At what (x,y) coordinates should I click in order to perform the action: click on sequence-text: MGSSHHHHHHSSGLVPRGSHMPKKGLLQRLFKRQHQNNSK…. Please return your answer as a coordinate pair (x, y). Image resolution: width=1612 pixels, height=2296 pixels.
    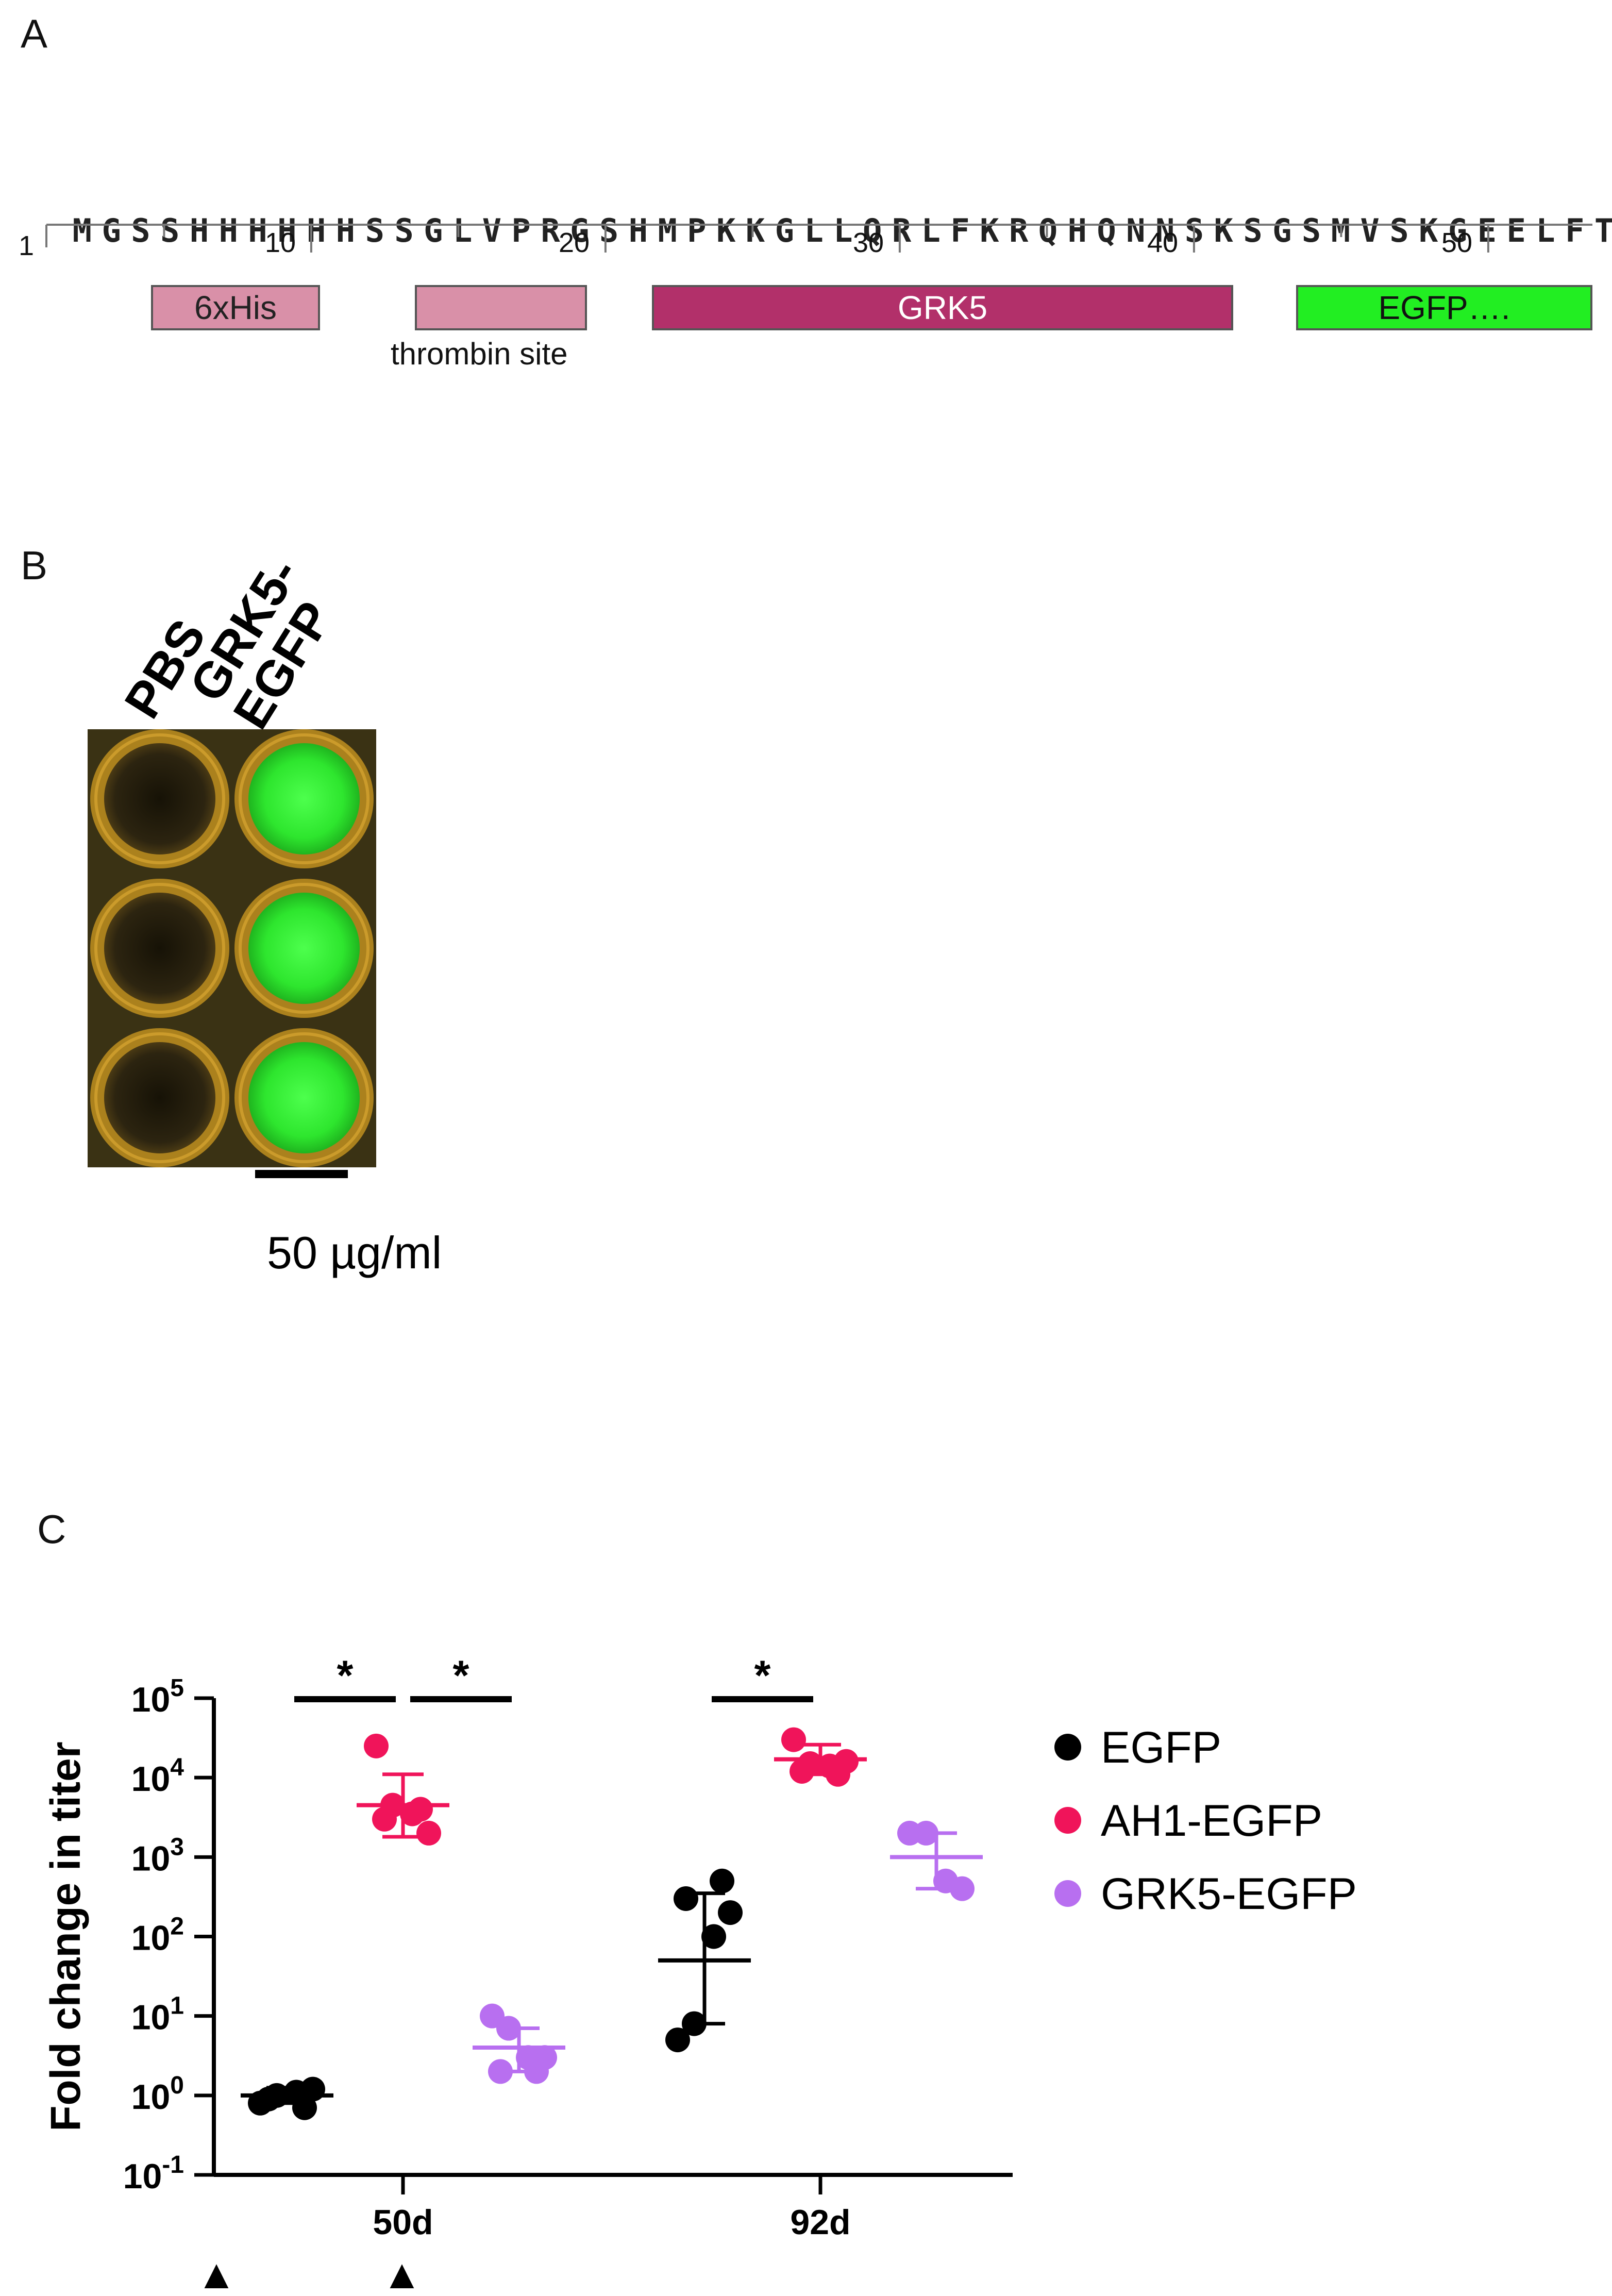
    Looking at the image, I should click on (842, 230).